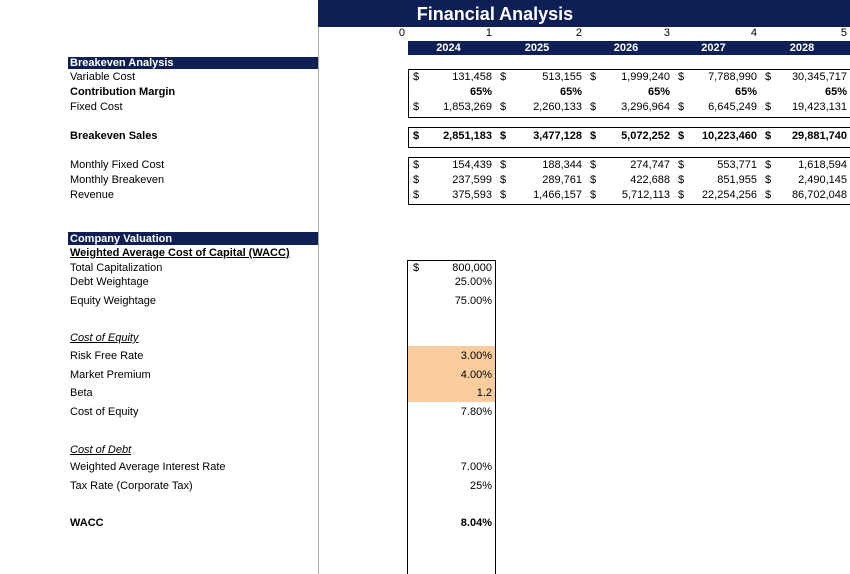 This screenshot has height=574, width=850. What do you see at coordinates (101, 450) in the screenshot?
I see `row-label: Cost of Debt` at bounding box center [101, 450].